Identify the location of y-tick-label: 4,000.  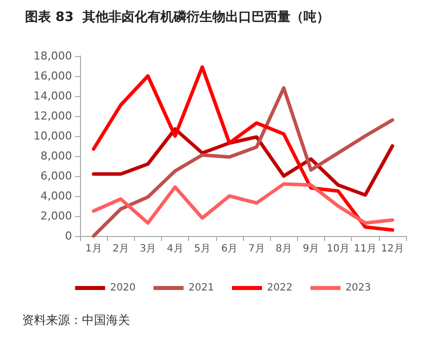
(56, 196).